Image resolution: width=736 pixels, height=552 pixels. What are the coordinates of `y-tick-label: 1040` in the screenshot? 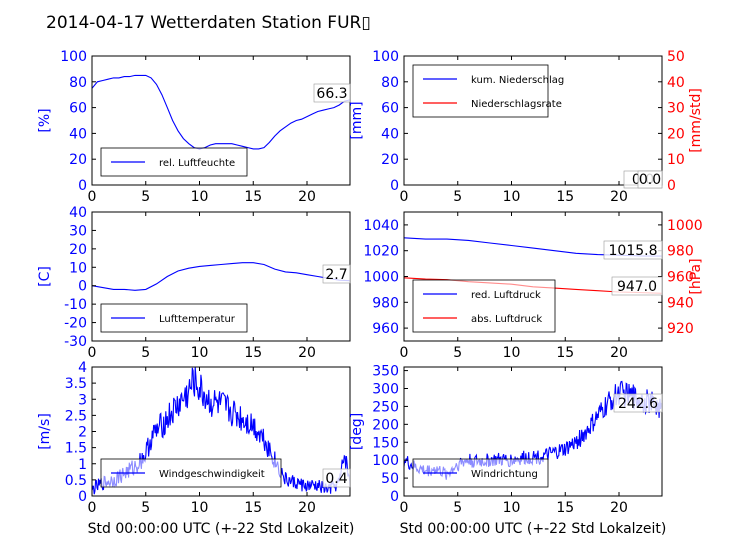 It's located at (381, 226).